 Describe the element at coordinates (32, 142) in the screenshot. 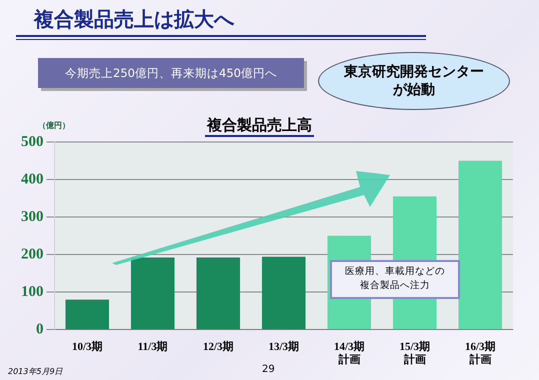

I see `y-tick-label: 500` at that location.